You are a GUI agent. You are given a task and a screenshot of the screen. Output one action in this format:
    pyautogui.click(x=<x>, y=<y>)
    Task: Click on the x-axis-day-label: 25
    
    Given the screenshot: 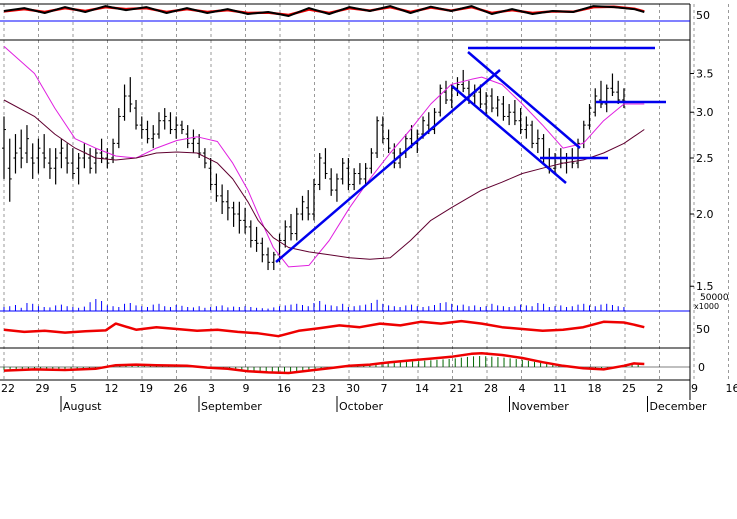 What is the action you would take?
    pyautogui.click(x=629, y=388)
    